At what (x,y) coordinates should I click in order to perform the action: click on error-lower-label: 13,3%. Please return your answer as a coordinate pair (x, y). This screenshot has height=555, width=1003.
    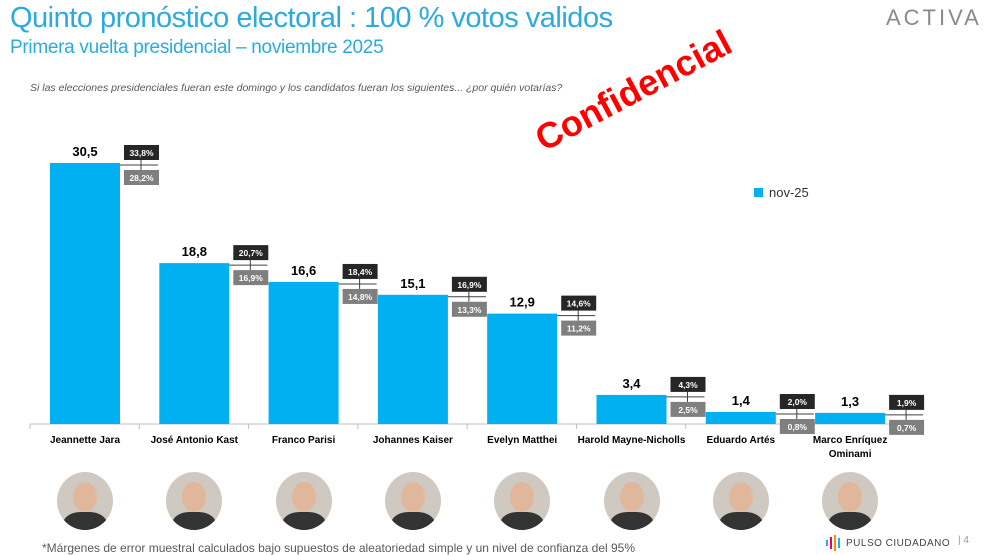
    Looking at the image, I should click on (469, 310).